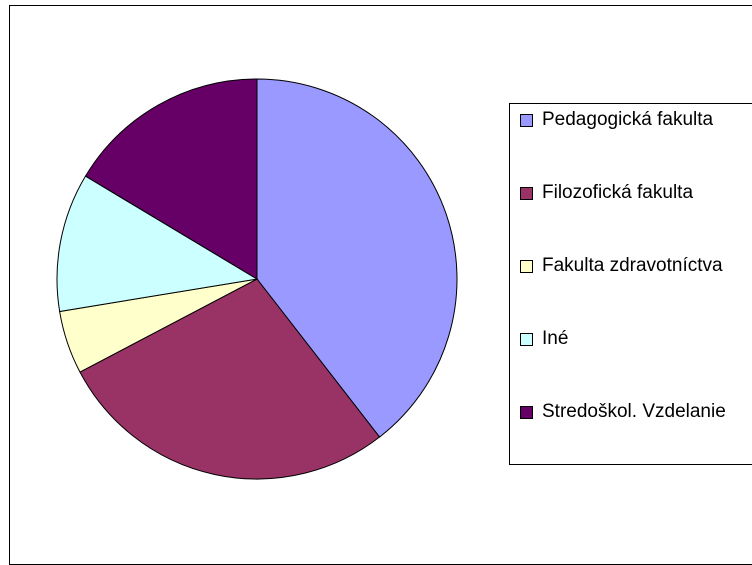  I want to click on legend-item: Pedagogická fakulta, so click(627, 120).